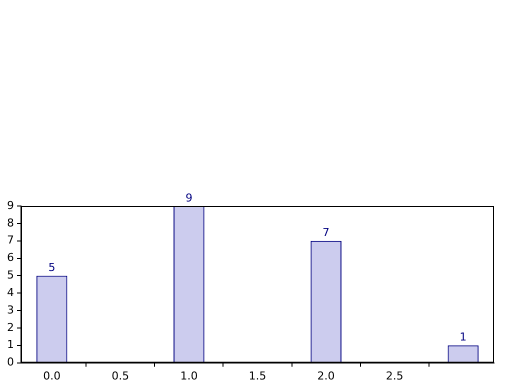 Image resolution: width=520 pixels, height=390 pixels. Describe the element at coordinates (10, 275) in the screenshot. I see `y-tick-label: 5` at that location.